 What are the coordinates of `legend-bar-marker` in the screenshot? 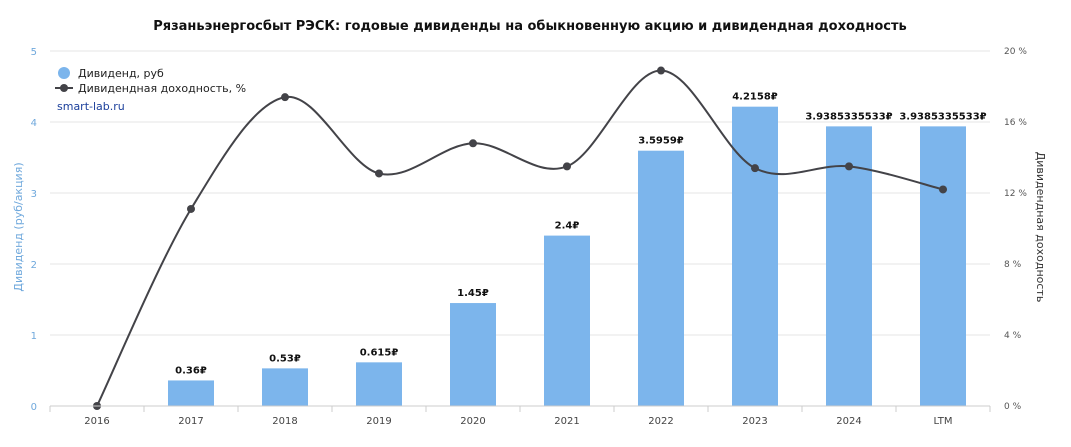 It's located at (64, 73).